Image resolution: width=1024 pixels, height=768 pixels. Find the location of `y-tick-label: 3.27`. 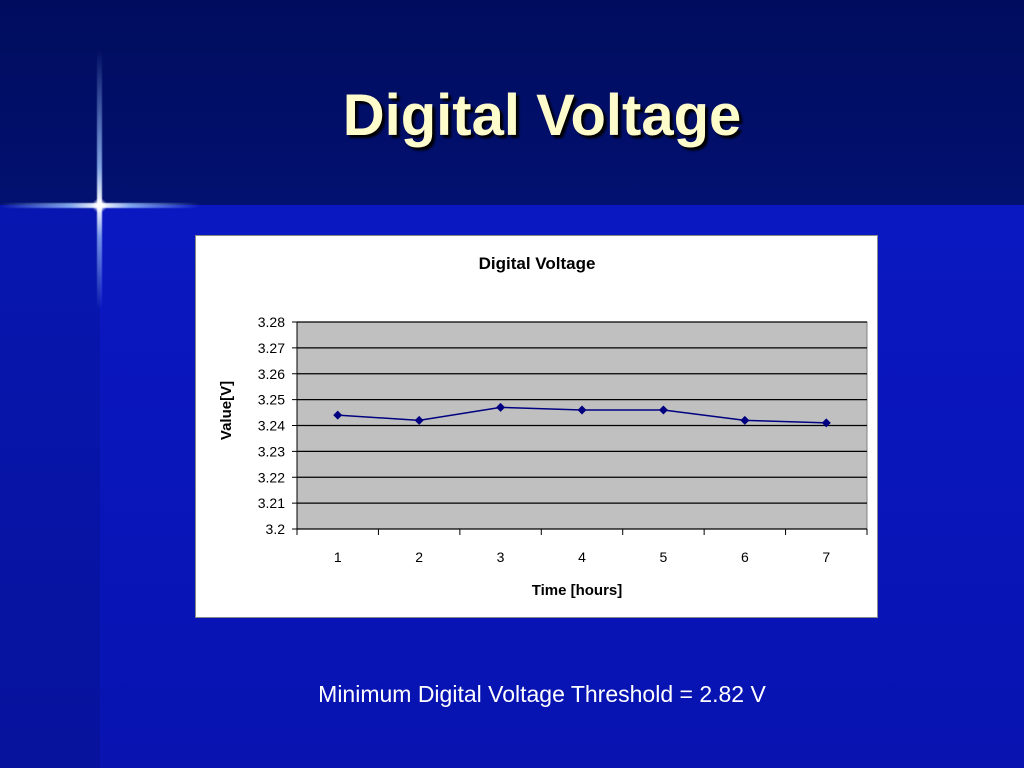

y-tick-label: 3.27 is located at coordinates (271, 348).